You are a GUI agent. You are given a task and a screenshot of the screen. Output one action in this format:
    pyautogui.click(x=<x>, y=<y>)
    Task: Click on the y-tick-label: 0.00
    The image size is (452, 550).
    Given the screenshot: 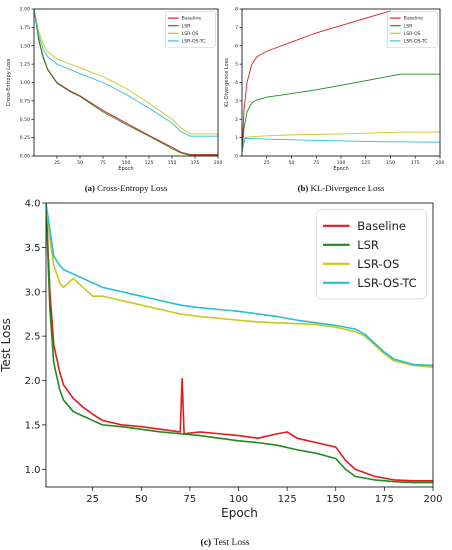 What is the action you would take?
    pyautogui.click(x=25, y=157)
    